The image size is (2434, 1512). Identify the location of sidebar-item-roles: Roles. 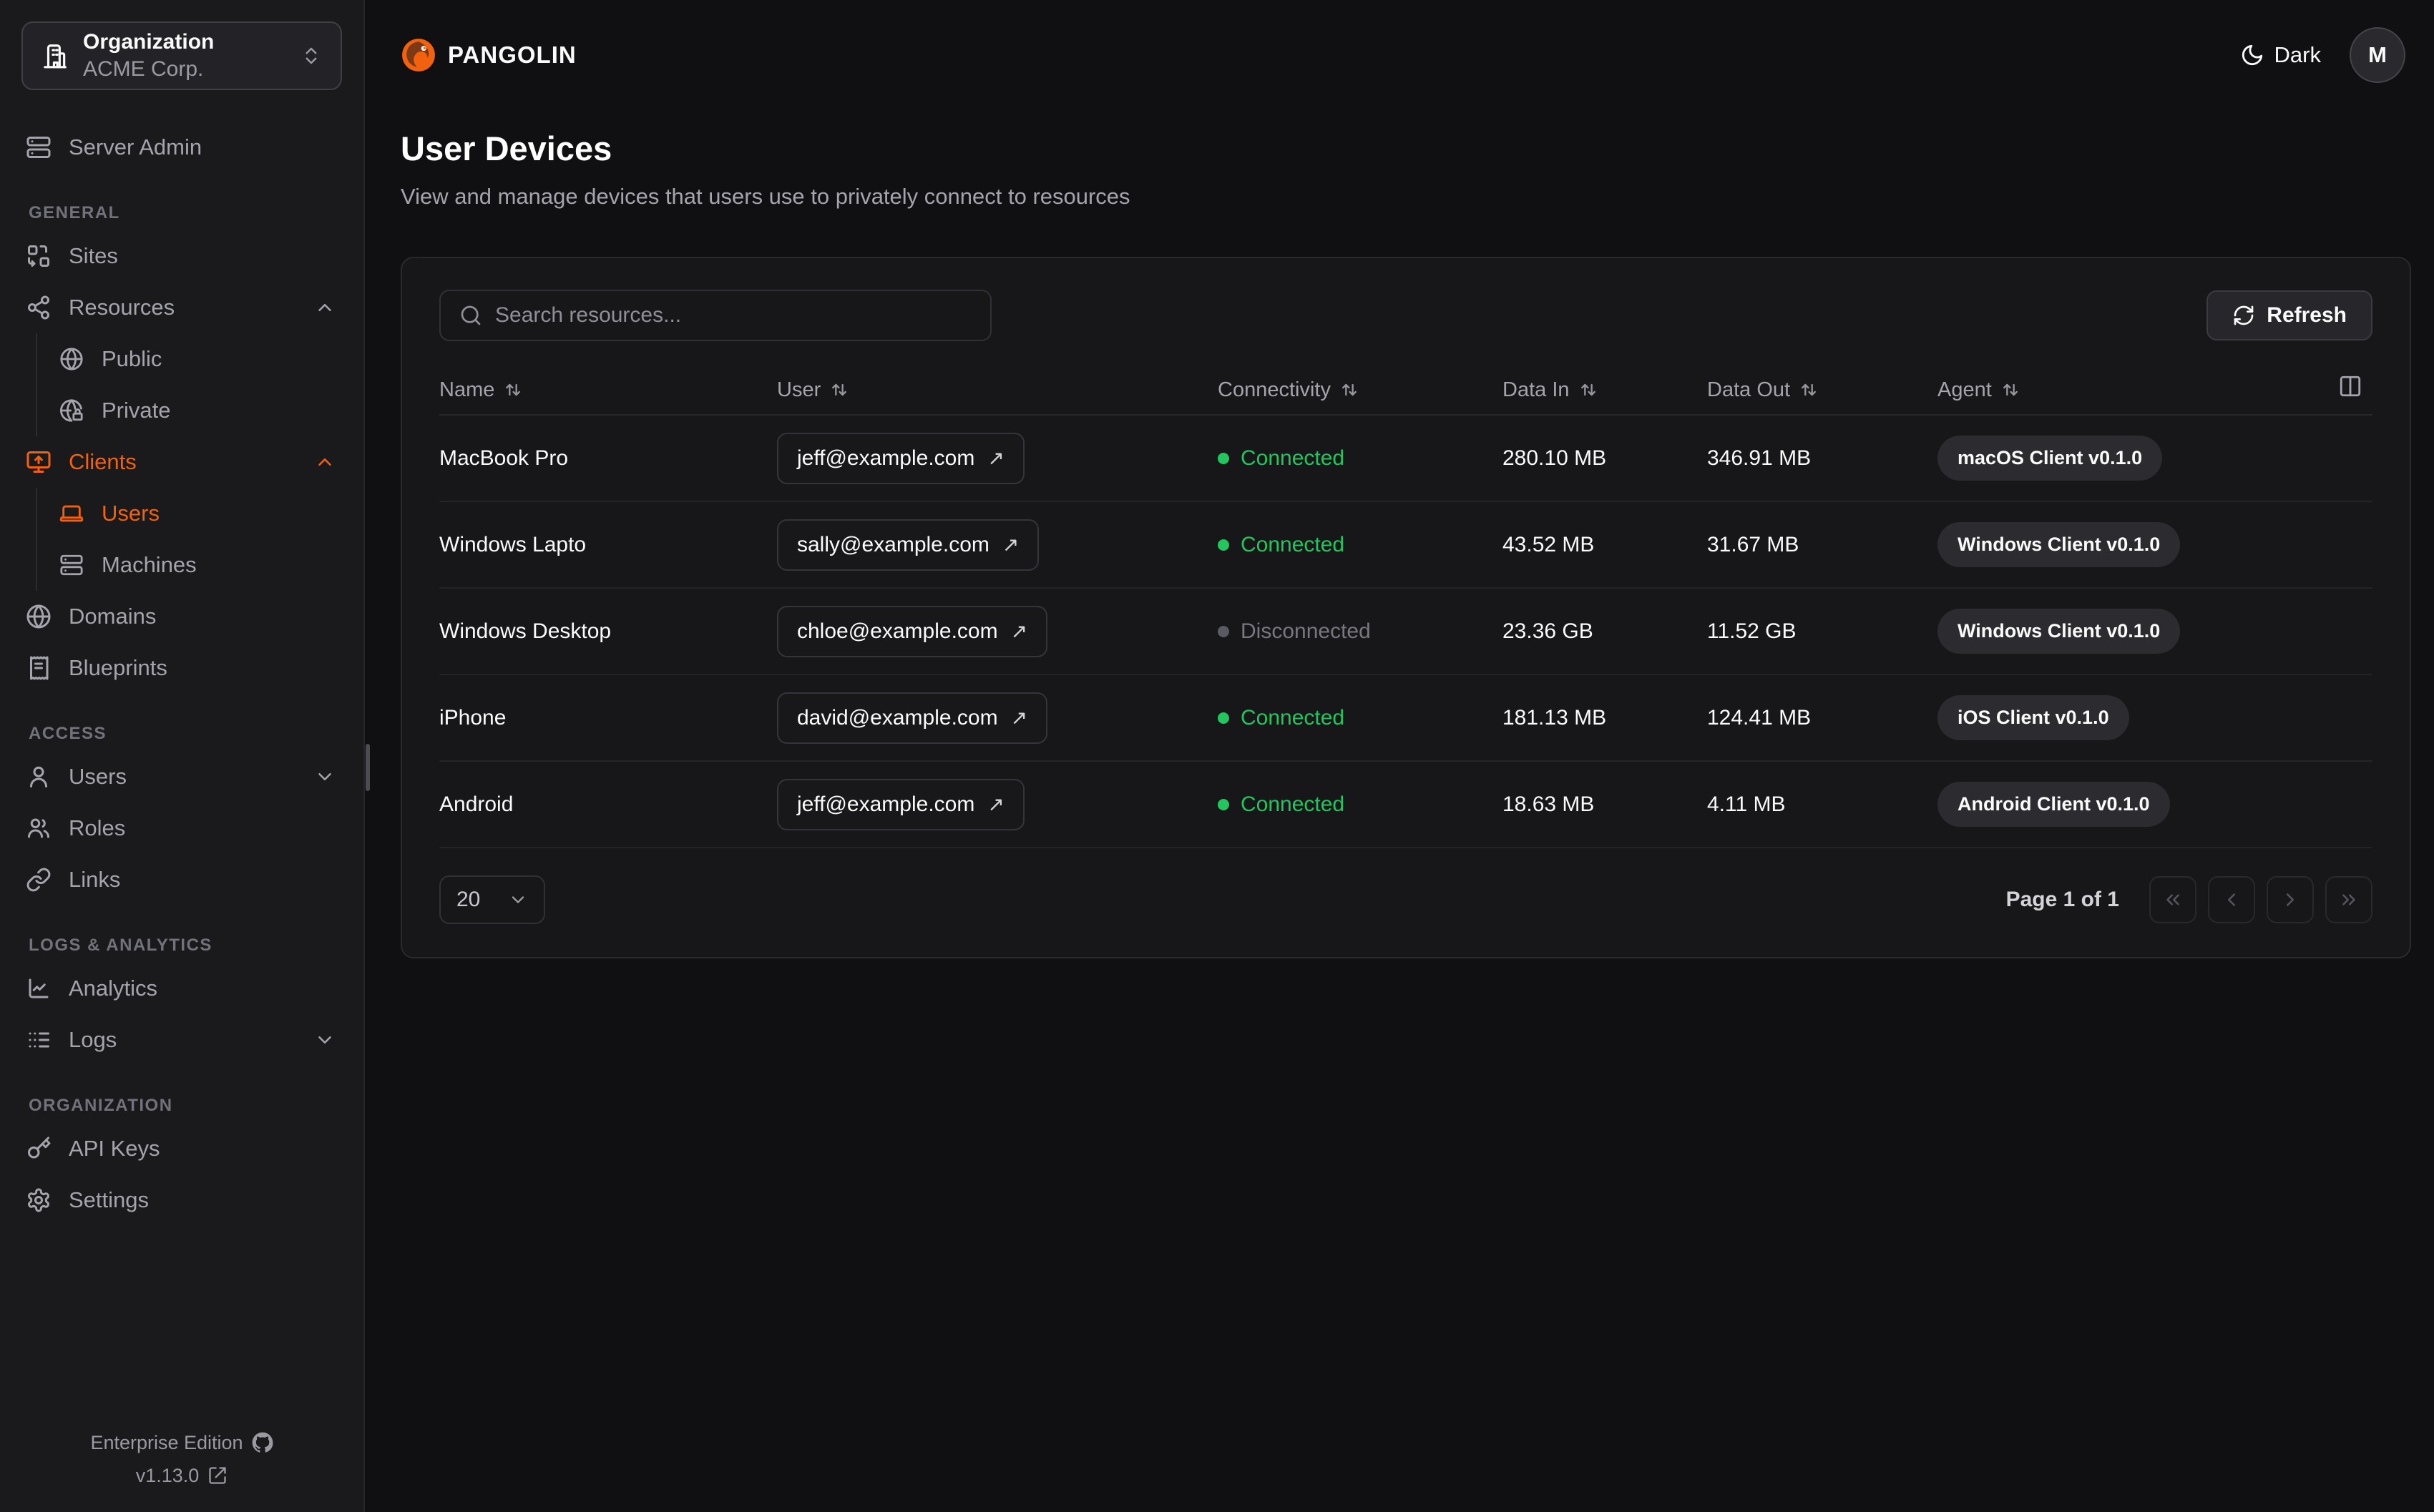
(182, 828).